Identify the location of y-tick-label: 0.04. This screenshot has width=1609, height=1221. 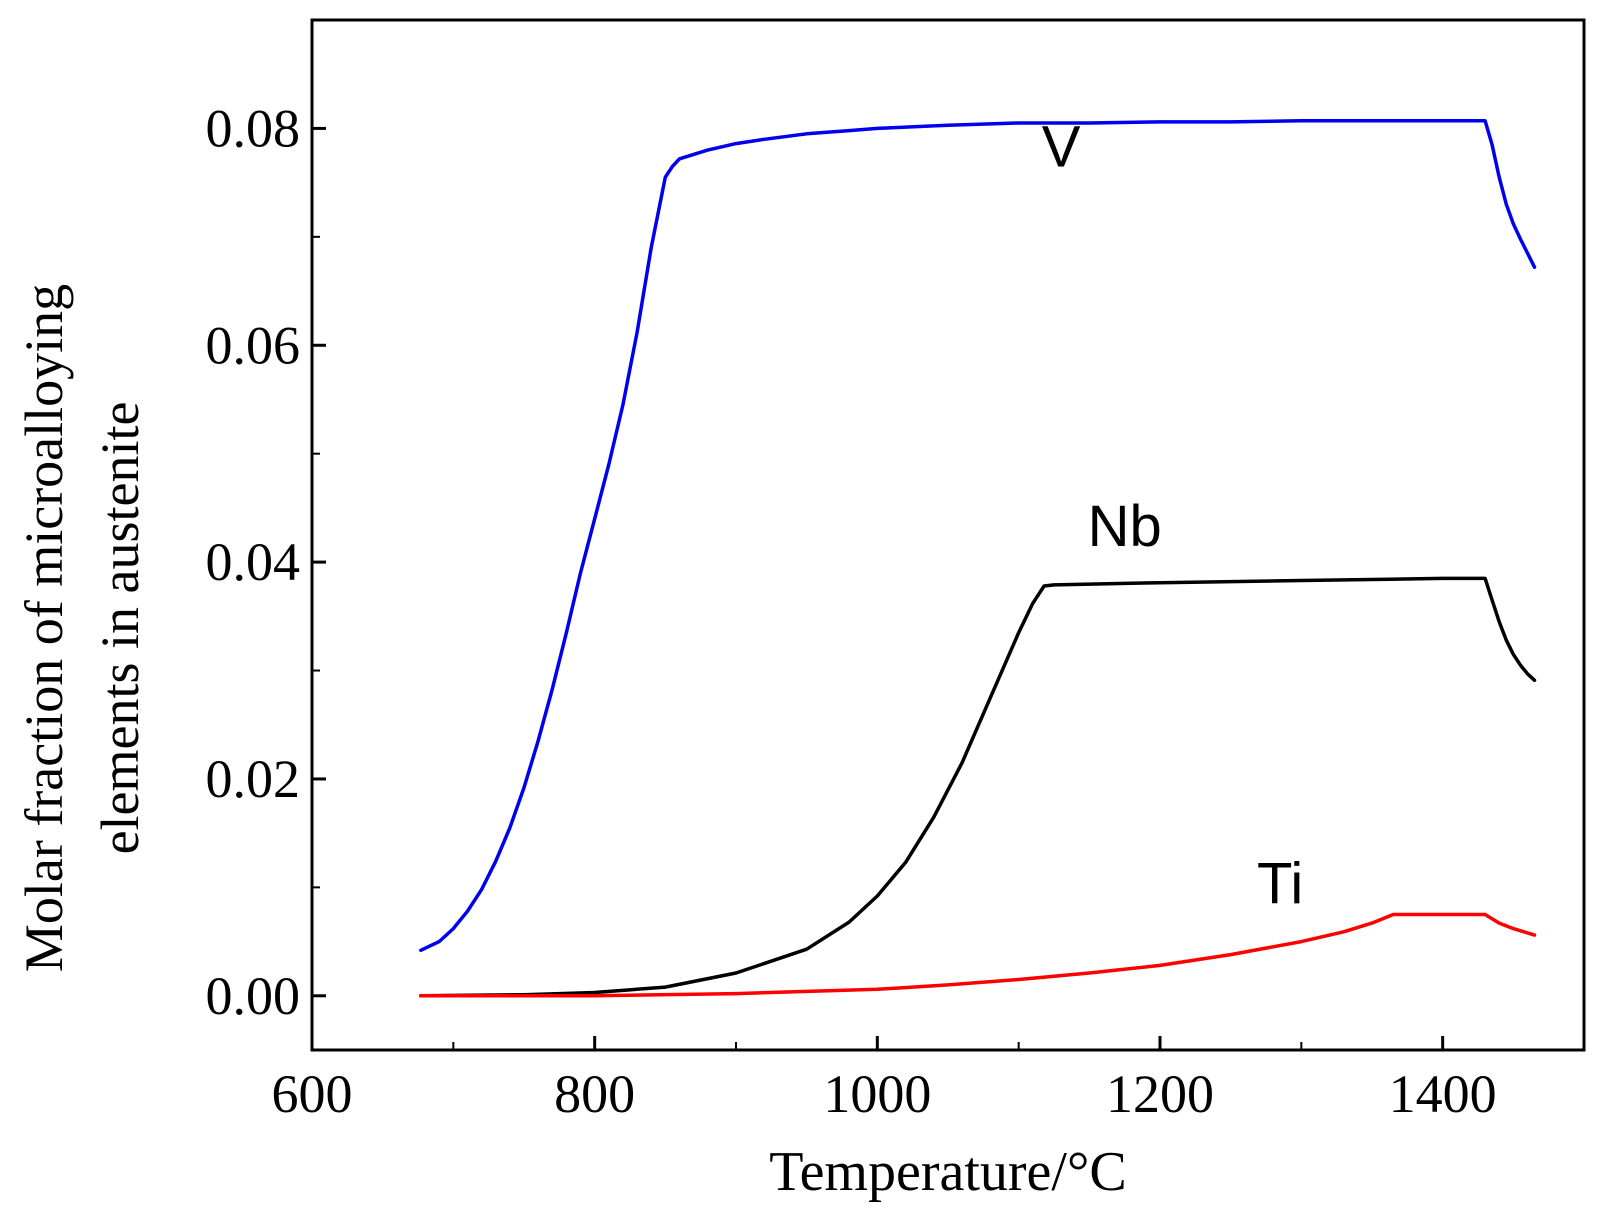
(253, 562).